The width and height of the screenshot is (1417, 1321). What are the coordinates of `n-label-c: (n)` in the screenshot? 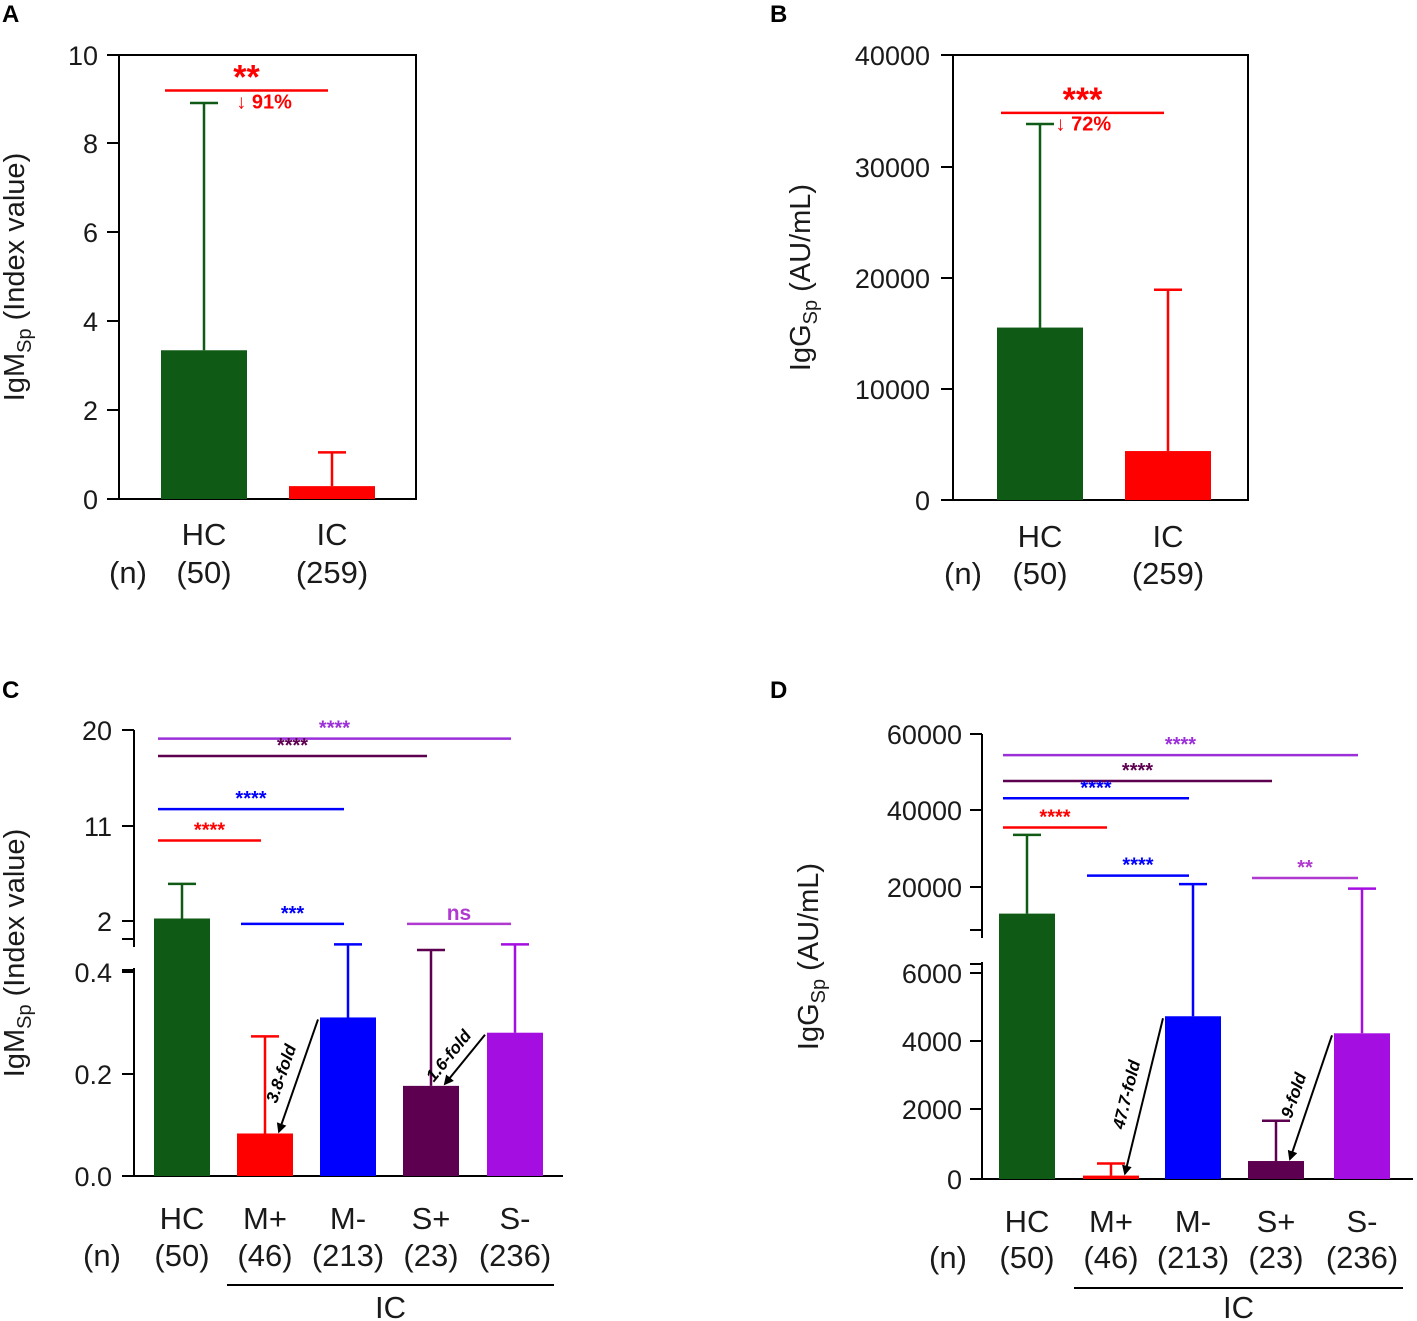 It's located at (102, 1255).